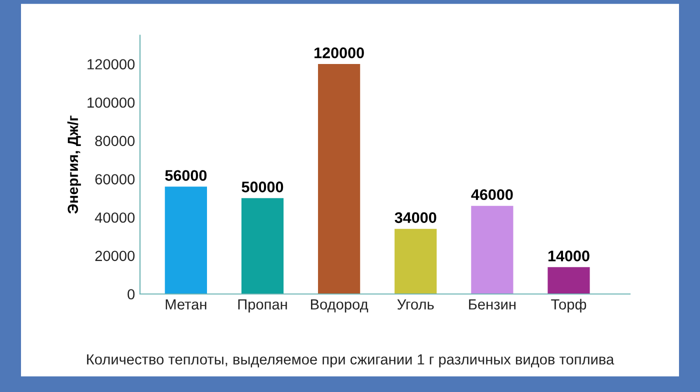 The image size is (700, 392). What do you see at coordinates (111, 102) in the screenshot?
I see `y-tick-label: 100000` at bounding box center [111, 102].